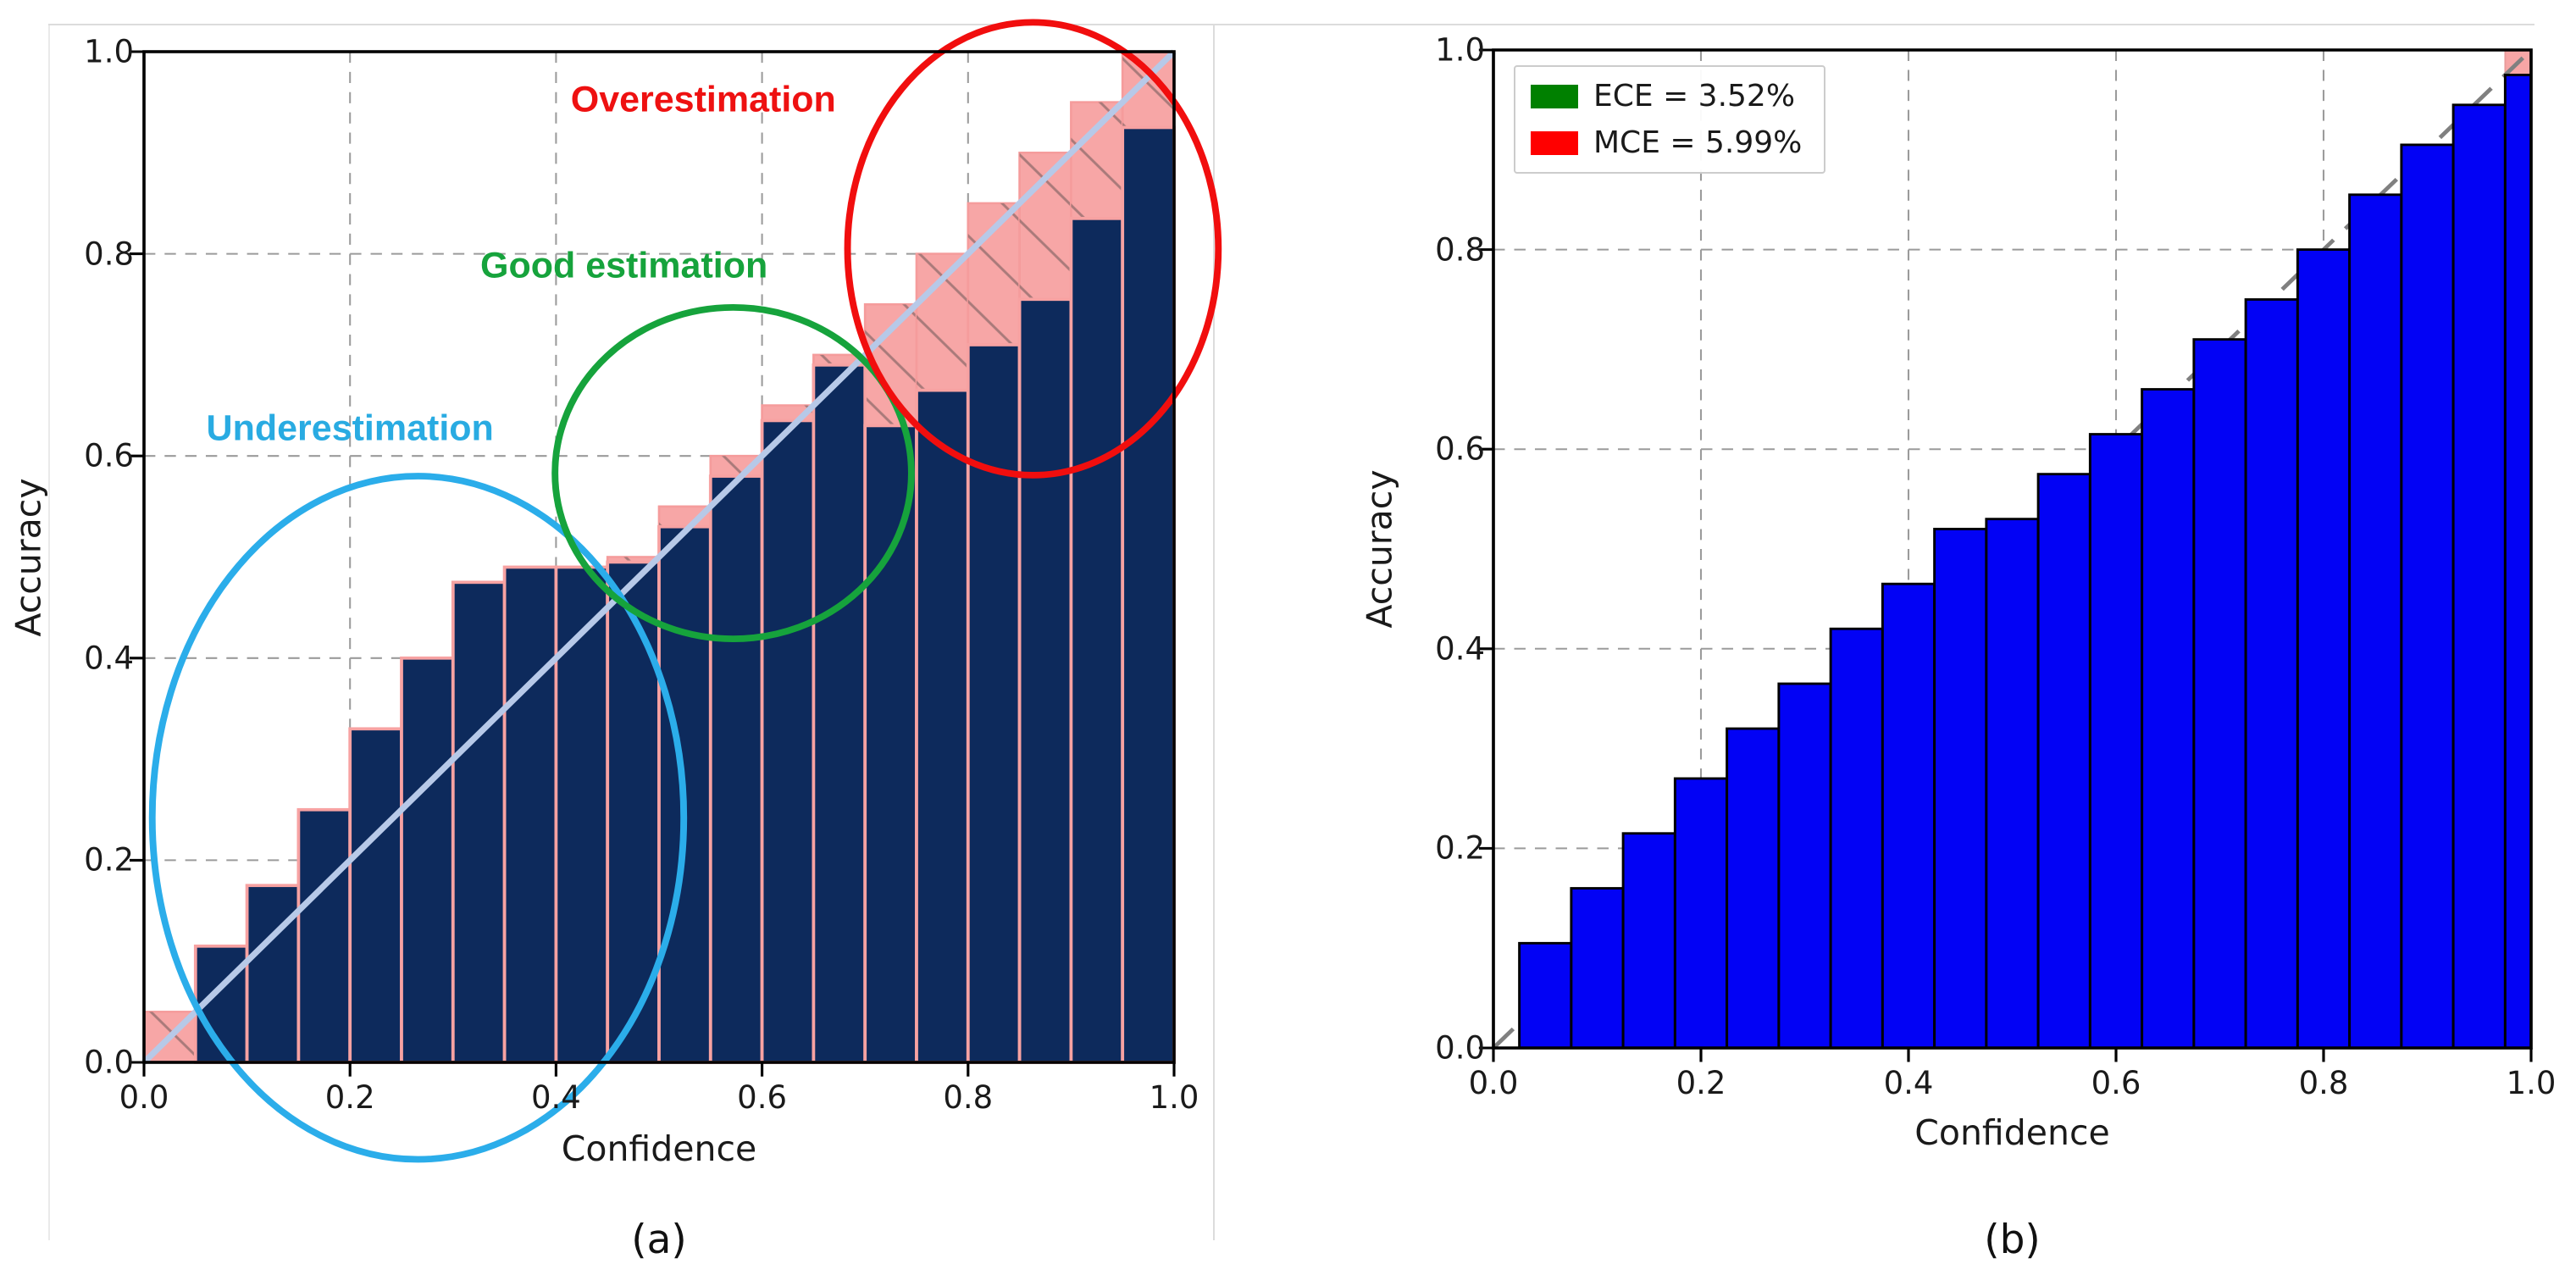  What do you see at coordinates (2116, 1083) in the screenshot?
I see `x-tick-b-0.6: 0.6` at bounding box center [2116, 1083].